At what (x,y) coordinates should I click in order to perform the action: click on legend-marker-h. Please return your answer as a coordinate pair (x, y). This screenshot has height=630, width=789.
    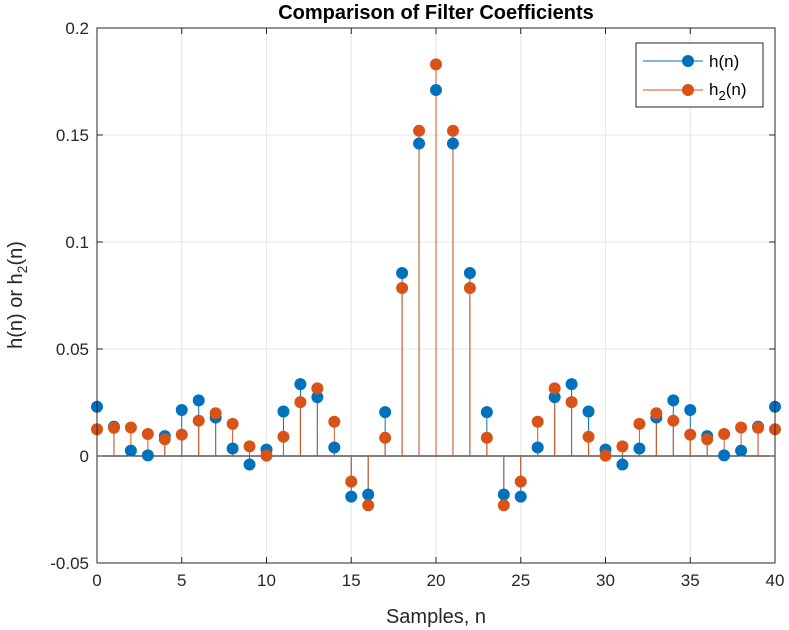
    Looking at the image, I should click on (688, 61).